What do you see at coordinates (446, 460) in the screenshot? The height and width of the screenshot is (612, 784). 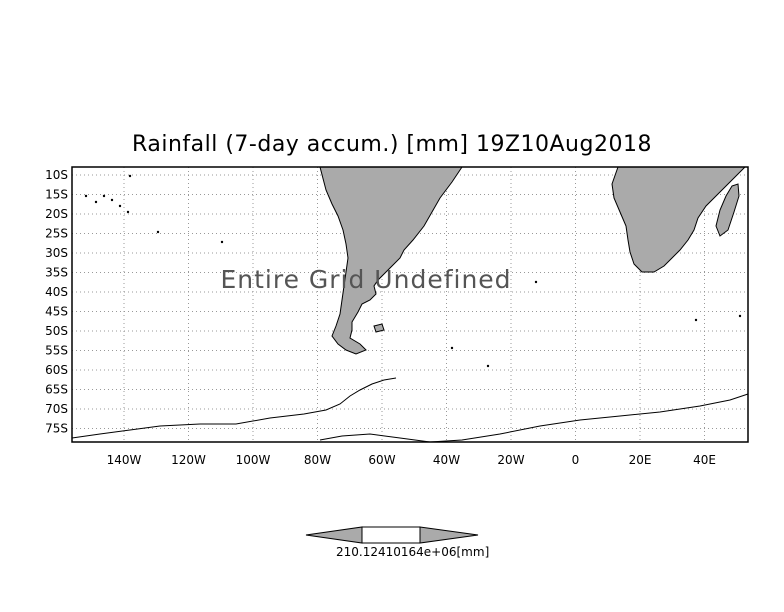 I see `longitude-label: 40W` at bounding box center [446, 460].